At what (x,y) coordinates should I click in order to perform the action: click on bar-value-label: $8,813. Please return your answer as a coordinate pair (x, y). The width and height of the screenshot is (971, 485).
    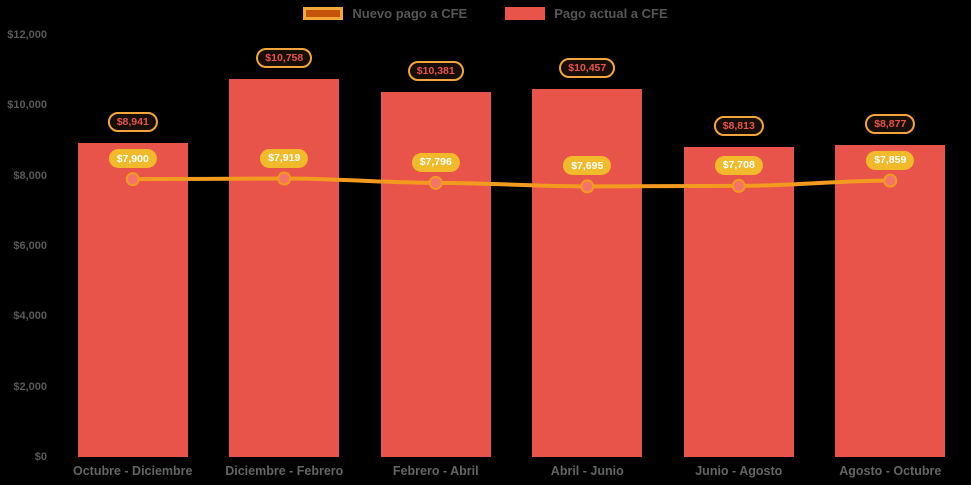
    Looking at the image, I should click on (738, 126).